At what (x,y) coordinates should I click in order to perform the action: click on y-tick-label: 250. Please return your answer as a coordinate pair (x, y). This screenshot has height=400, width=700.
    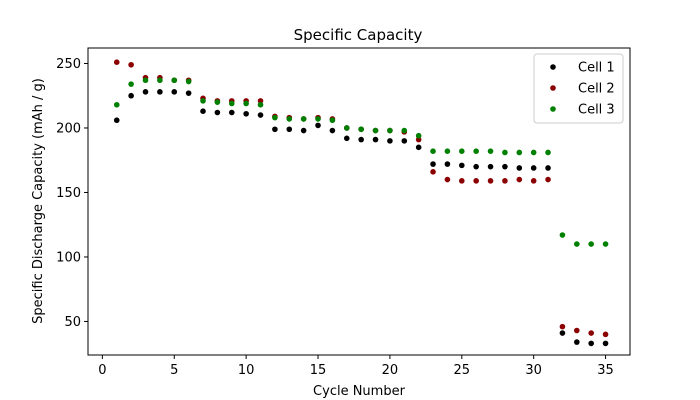
    Looking at the image, I should click on (68, 64).